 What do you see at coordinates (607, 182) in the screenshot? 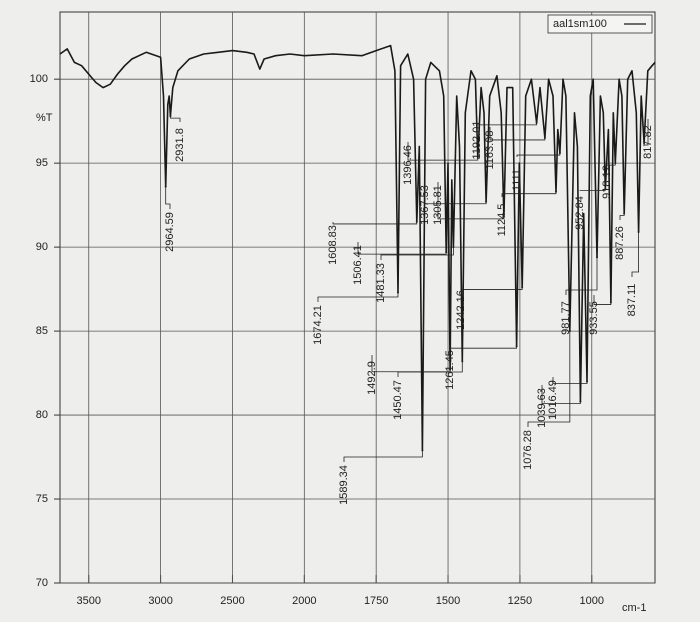
I see `peak-label: 918.12` at bounding box center [607, 182].